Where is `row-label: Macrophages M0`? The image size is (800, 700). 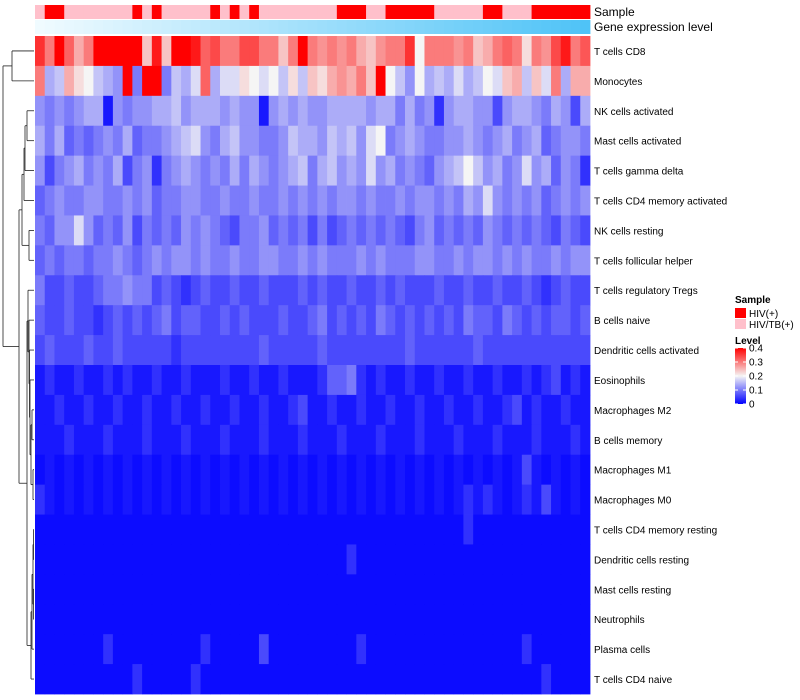 row-label: Macrophages M0 is located at coordinates (633, 501).